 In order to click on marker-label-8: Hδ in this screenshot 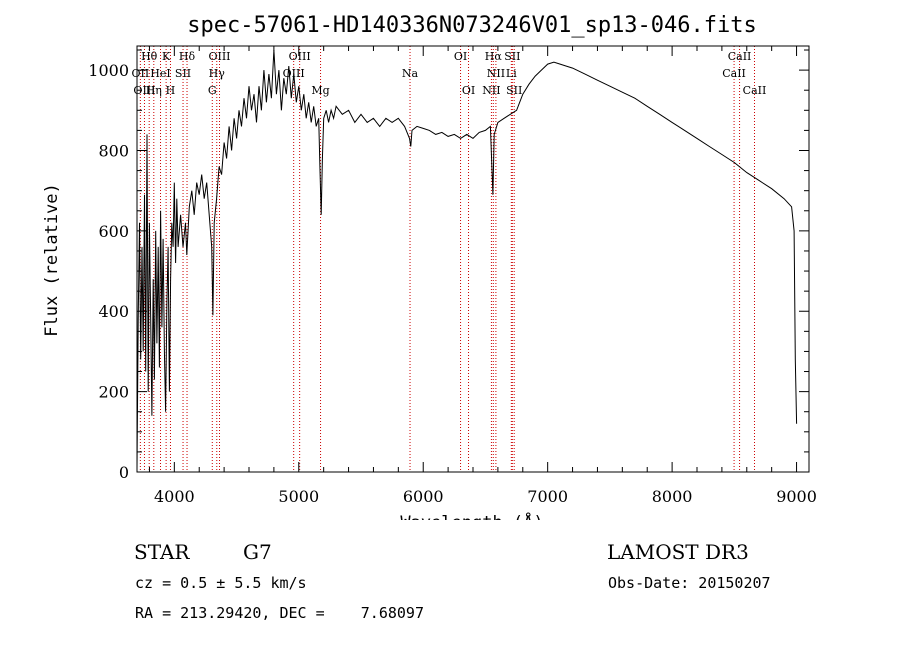, I will do `click(187, 56)`.